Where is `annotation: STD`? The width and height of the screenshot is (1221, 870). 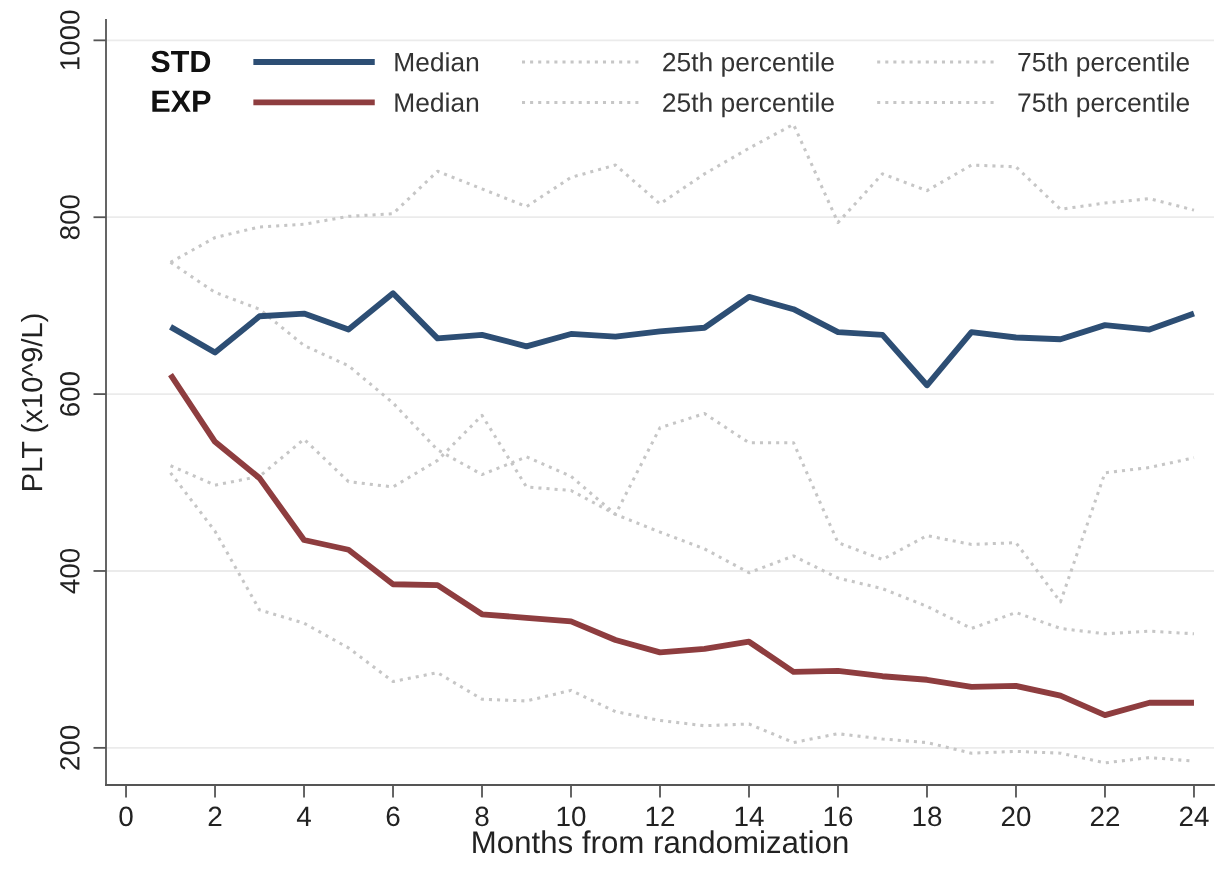 annotation: STD is located at coordinates (181, 61).